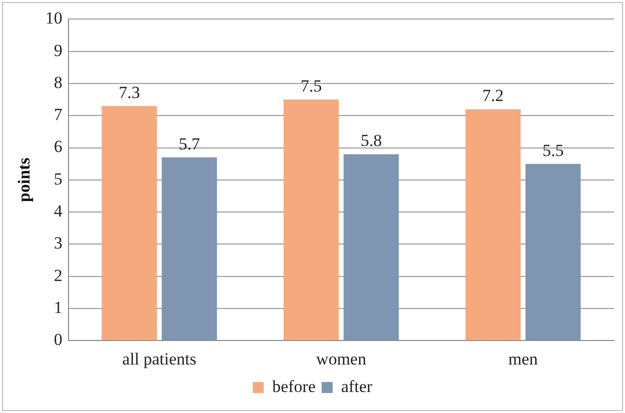 The image size is (625, 413). What do you see at coordinates (129, 92) in the screenshot?
I see `data-label: 7.3` at bounding box center [129, 92].